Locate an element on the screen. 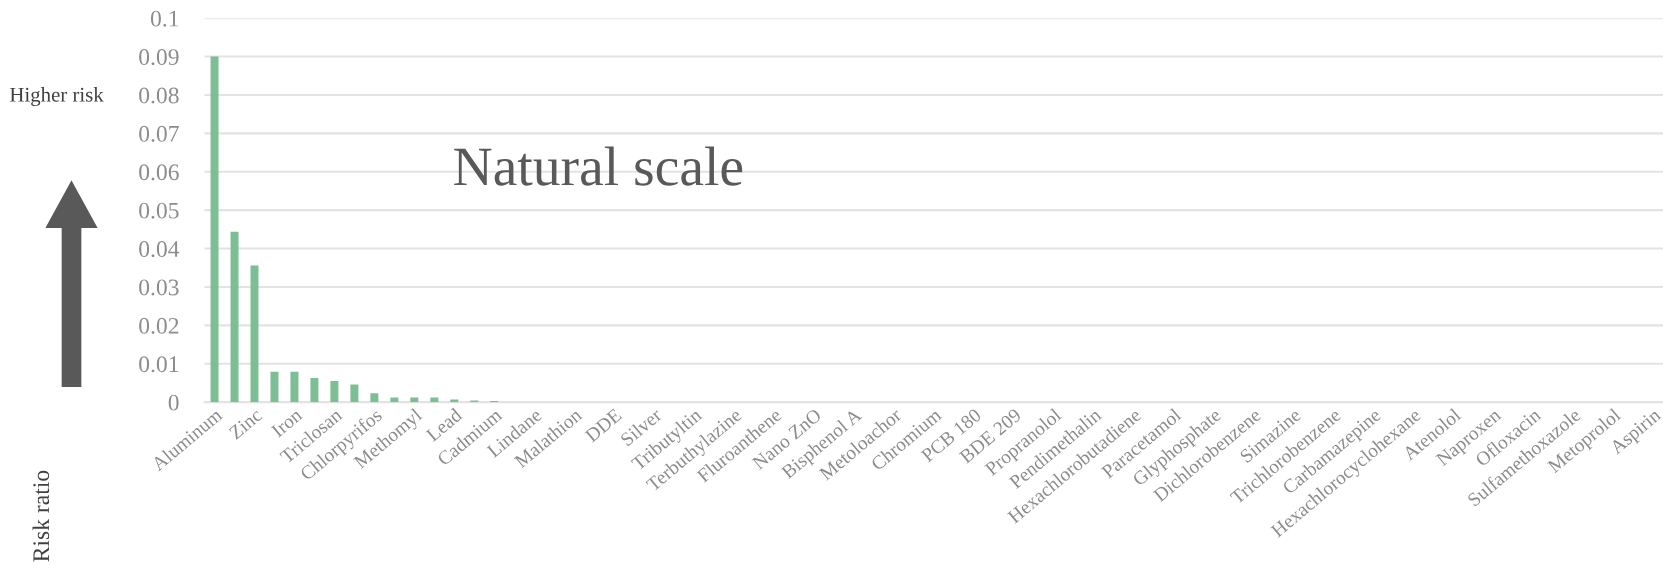 The width and height of the screenshot is (1663, 568). annotation: Natural scale is located at coordinates (598, 166).